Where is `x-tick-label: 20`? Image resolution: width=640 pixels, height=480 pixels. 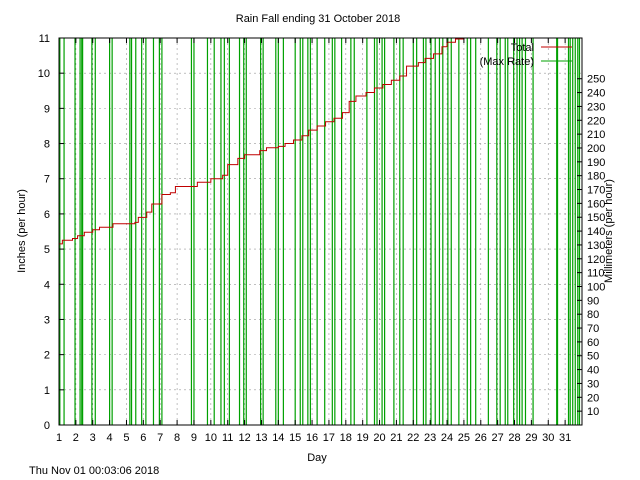
x-tick-label: 20 is located at coordinates (379, 438).